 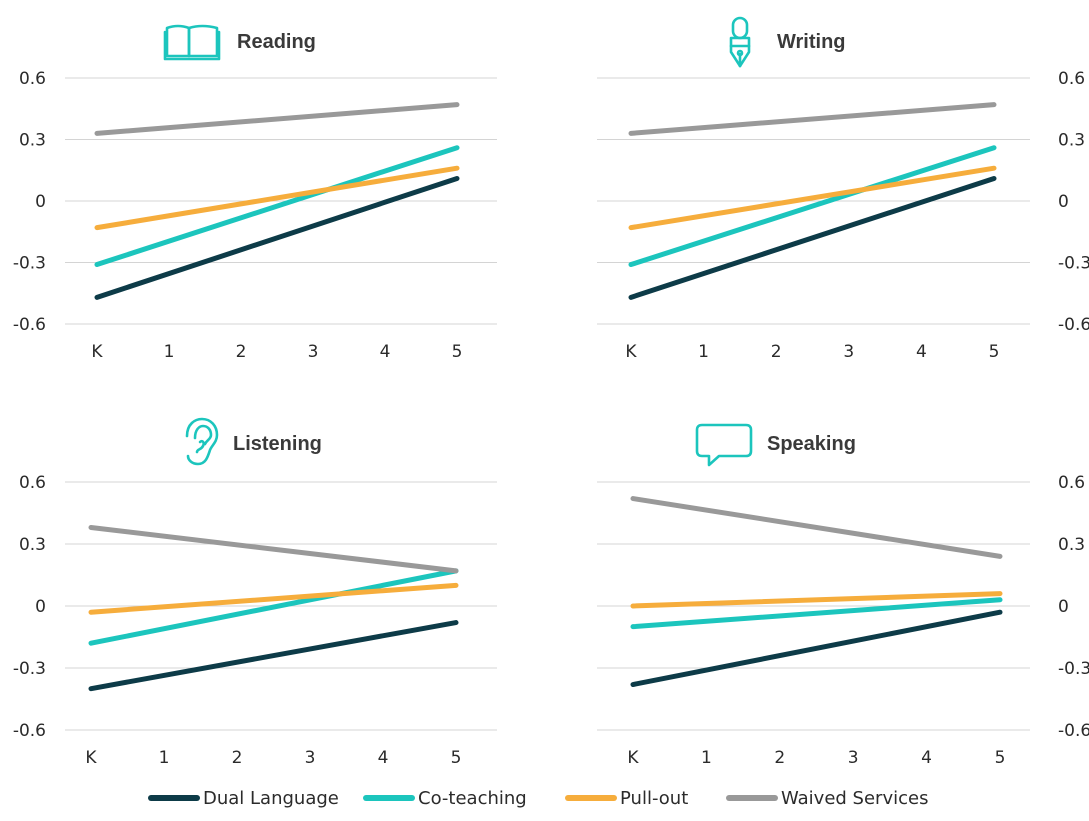 I want to click on legend-label: Waived Services, so click(x=854, y=798).